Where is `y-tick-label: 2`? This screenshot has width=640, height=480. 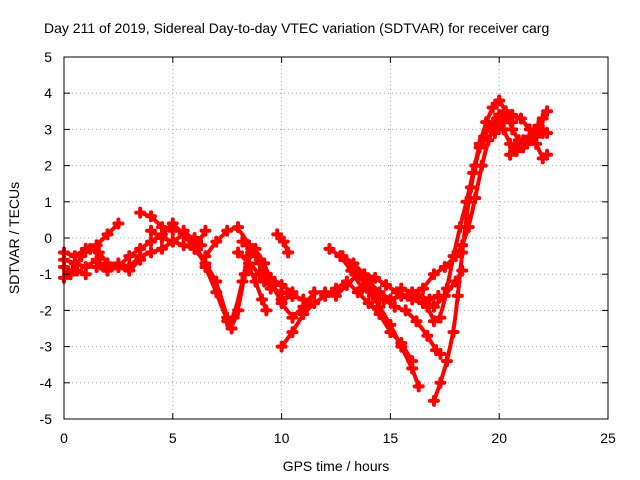
y-tick-label: 2 is located at coordinates (48, 166).